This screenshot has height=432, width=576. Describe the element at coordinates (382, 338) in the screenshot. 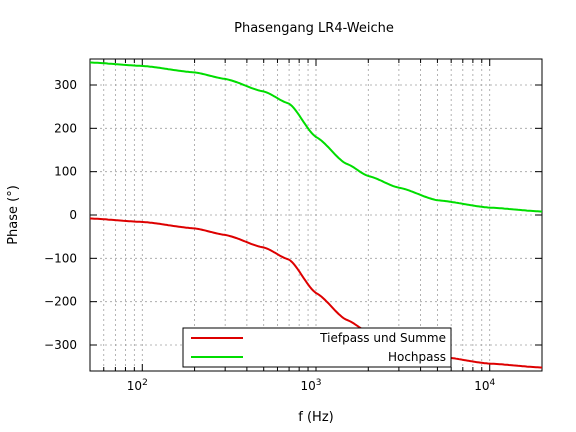

I see `legend-label-tiefpass: Tiefpass und Summe` at that location.